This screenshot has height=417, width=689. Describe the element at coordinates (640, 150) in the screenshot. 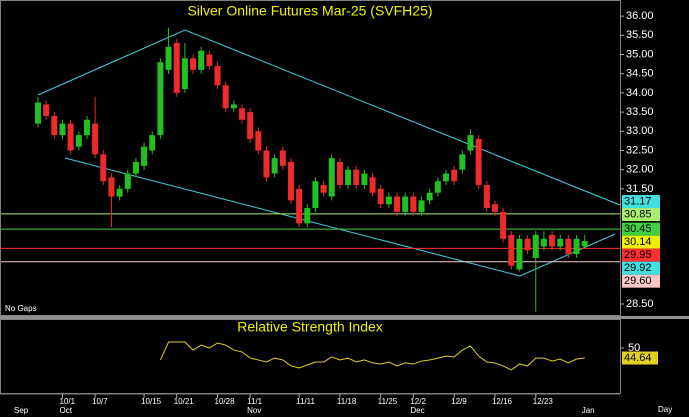

I see `y-tick-label: 32.50` at that location.